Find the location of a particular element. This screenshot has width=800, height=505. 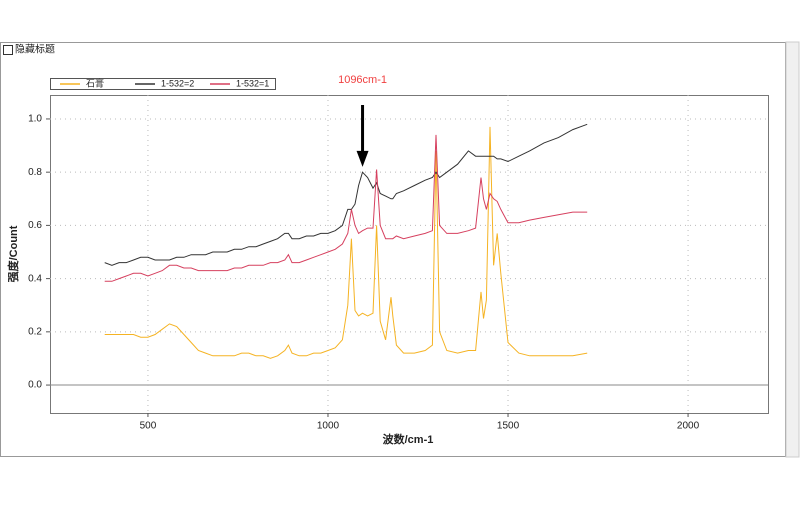

x-tick-label: 500 is located at coordinates (148, 426).